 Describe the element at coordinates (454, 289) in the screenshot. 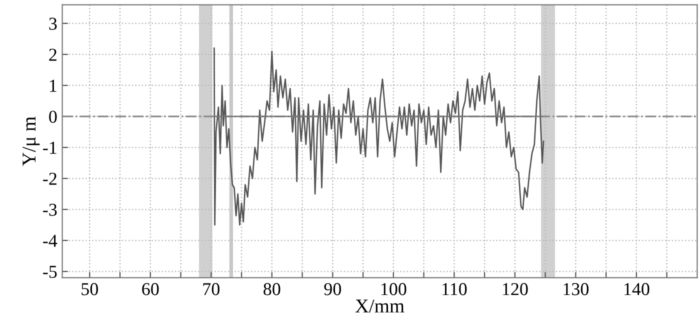

I see `x-tick-label: 110` at that location.